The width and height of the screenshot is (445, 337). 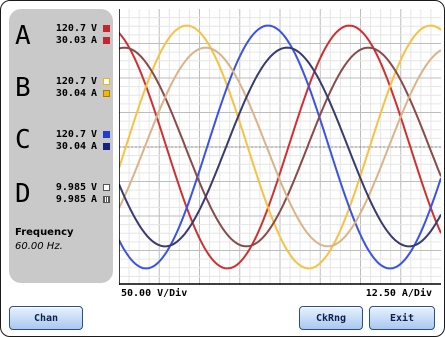 What do you see at coordinates (70, 40) in the screenshot?
I see `channel-current: 30.03` at bounding box center [70, 40].